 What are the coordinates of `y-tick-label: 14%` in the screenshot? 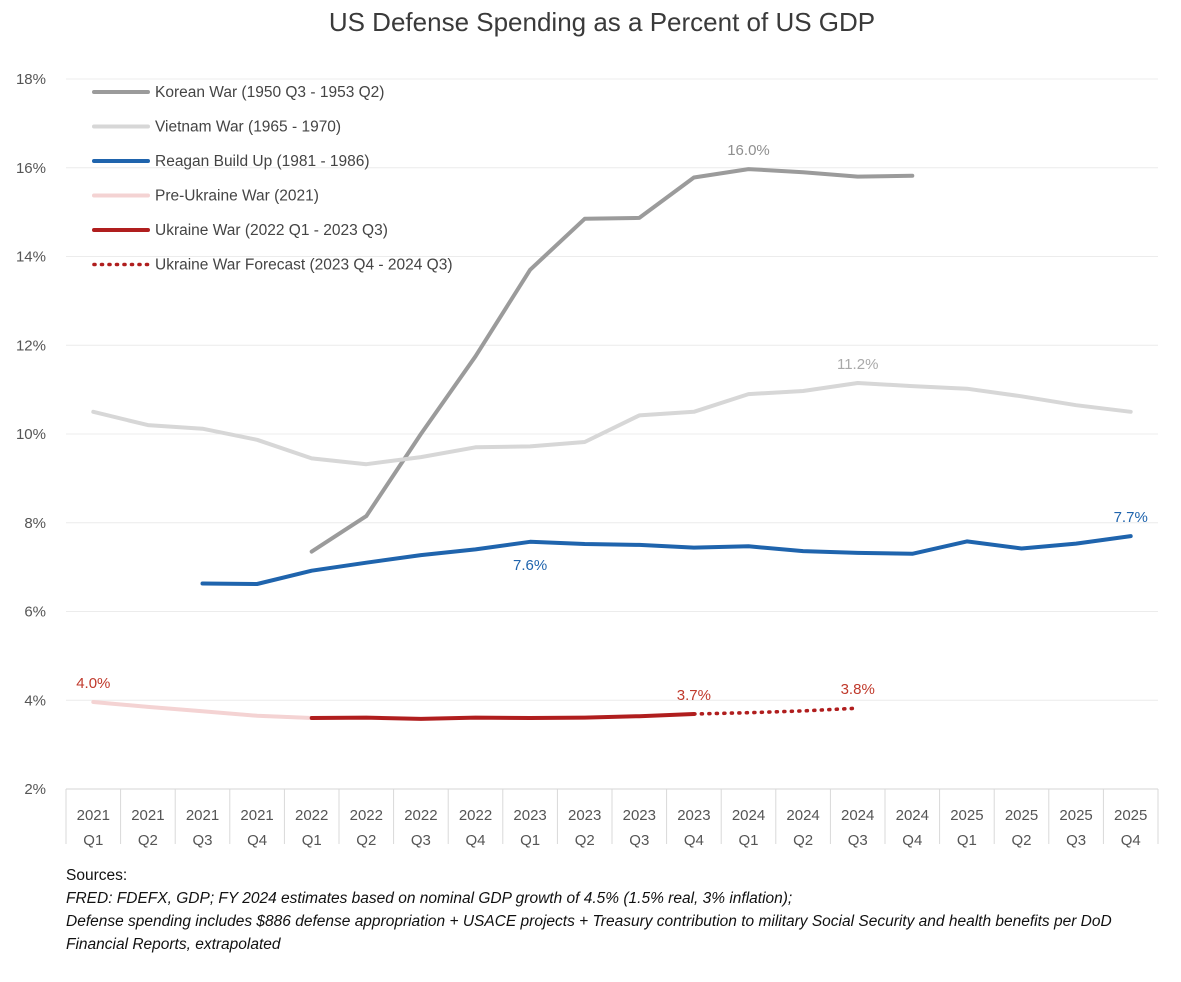 It's located at (31, 257).